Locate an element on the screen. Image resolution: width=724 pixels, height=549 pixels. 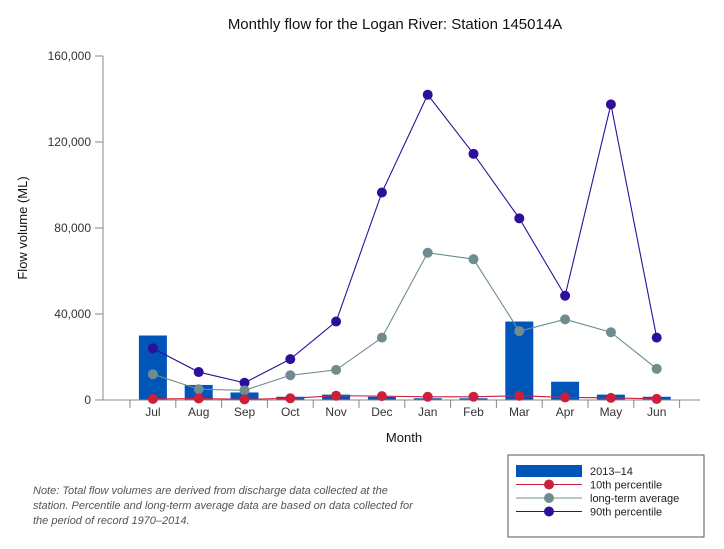
point-90th-percentile-mar is located at coordinates (519, 218).